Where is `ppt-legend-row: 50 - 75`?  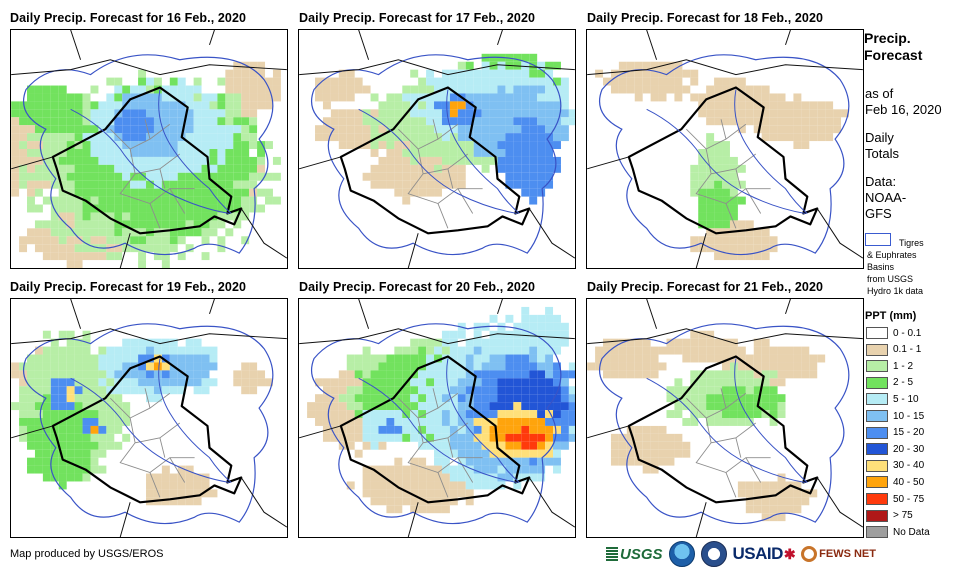 ppt-legend-row: 50 - 75 is located at coordinates (895, 499).